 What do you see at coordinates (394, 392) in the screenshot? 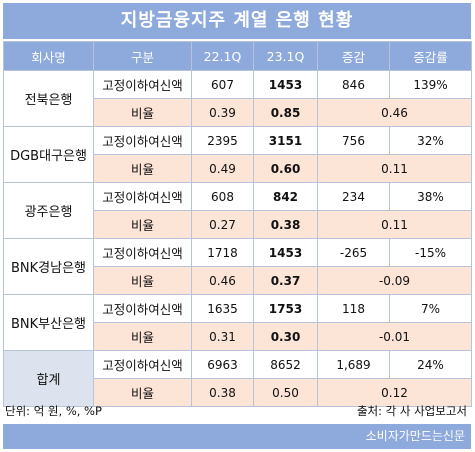
I see `value-change: 0.12` at bounding box center [394, 392].